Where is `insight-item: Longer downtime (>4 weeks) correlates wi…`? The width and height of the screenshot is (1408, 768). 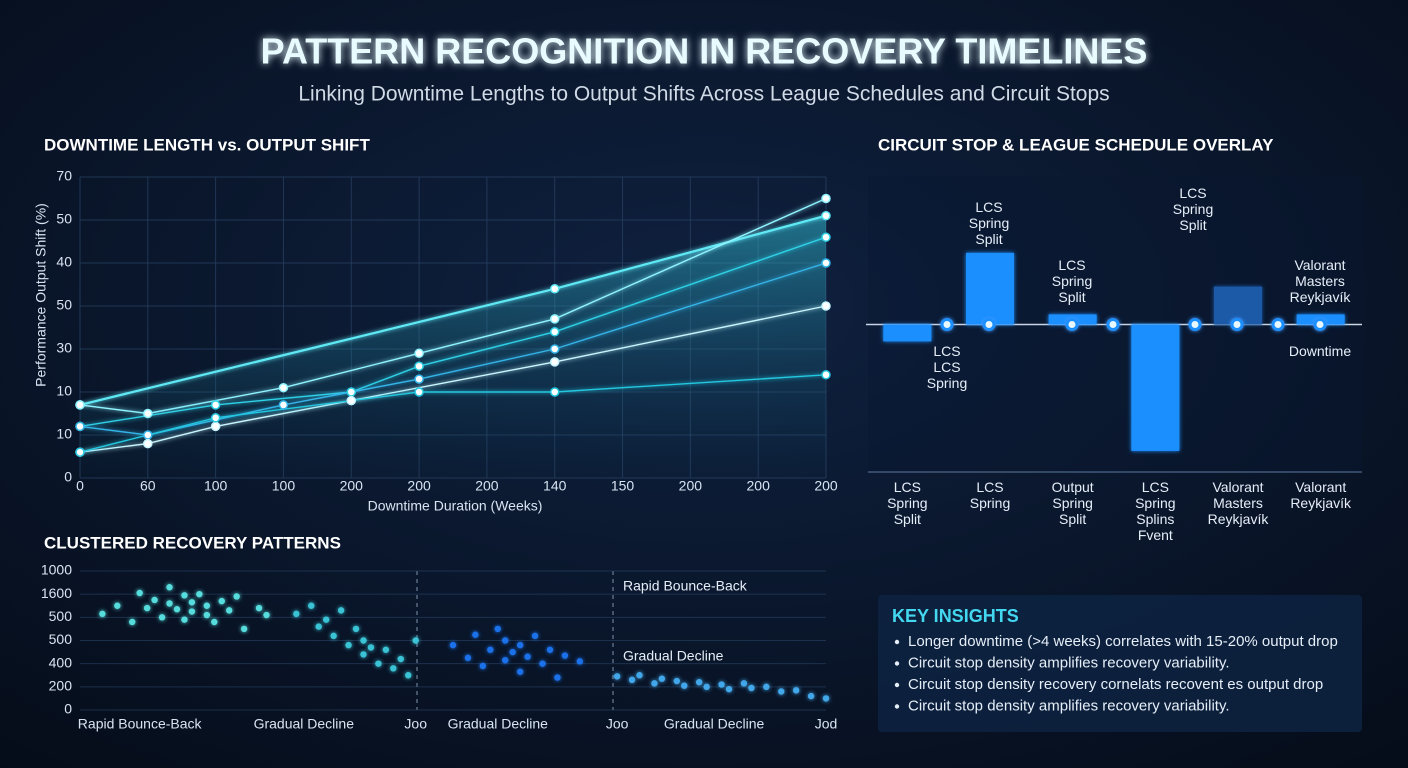
insight-item: Longer downtime (>4 weeks) correlates wi… is located at coordinates (1123, 641).